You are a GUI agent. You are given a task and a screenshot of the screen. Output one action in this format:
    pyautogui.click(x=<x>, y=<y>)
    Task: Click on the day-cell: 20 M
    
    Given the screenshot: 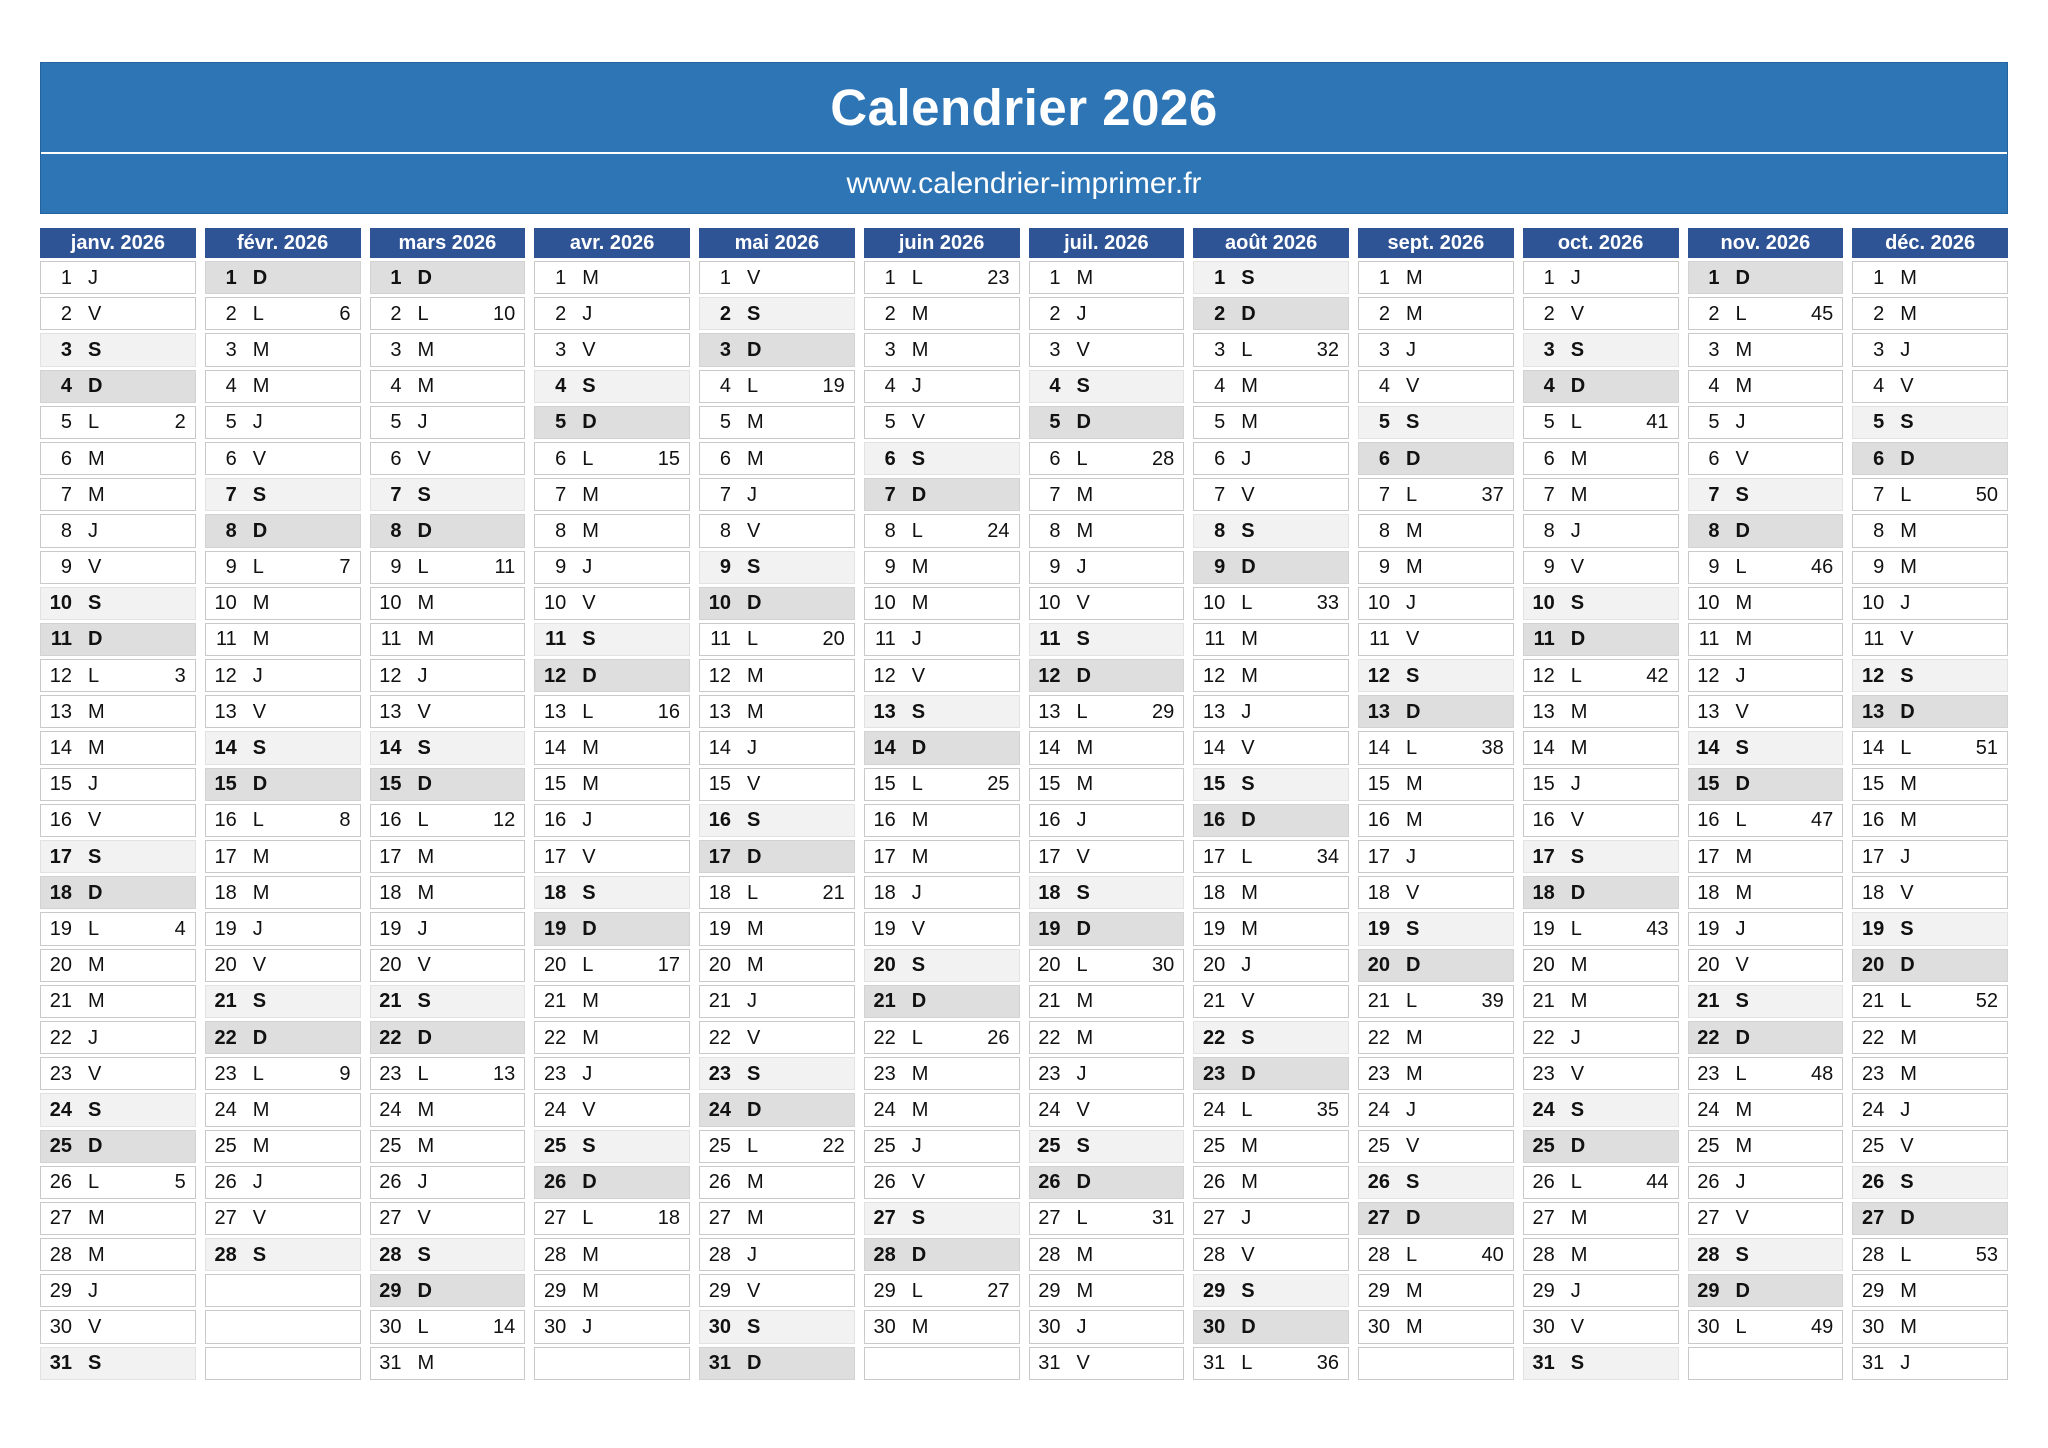 What is the action you would take?
    pyautogui.click(x=777, y=965)
    